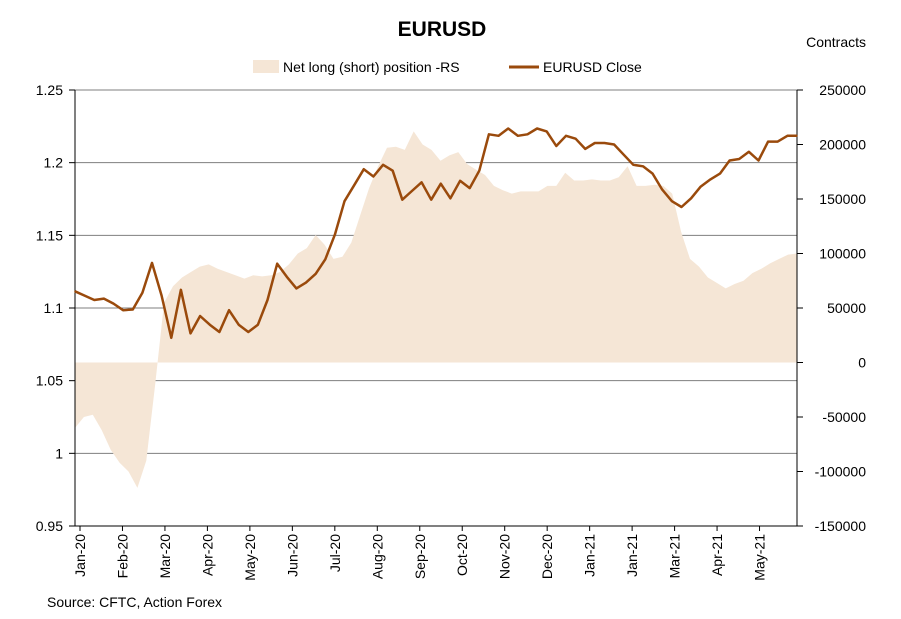 Image resolution: width=901 pixels, height=619 pixels. What do you see at coordinates (54, 308) in the screenshot?
I see `left-axis-tick-label: 1.1` at bounding box center [54, 308].